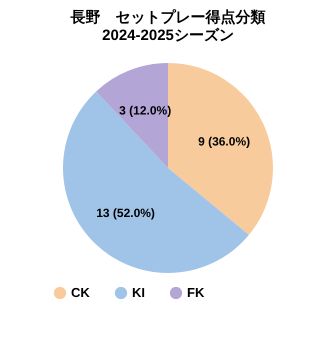 The height and width of the screenshot is (342, 336). What do you see at coordinates (138, 292) in the screenshot?
I see `legend-label: KI` at bounding box center [138, 292].